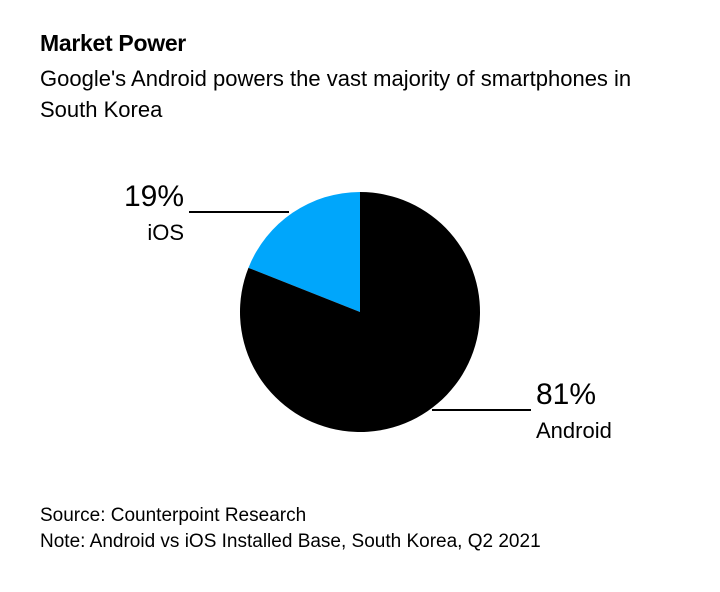  Describe the element at coordinates (165, 232) in the screenshot. I see `data-label-ios-name: iOS` at that location.